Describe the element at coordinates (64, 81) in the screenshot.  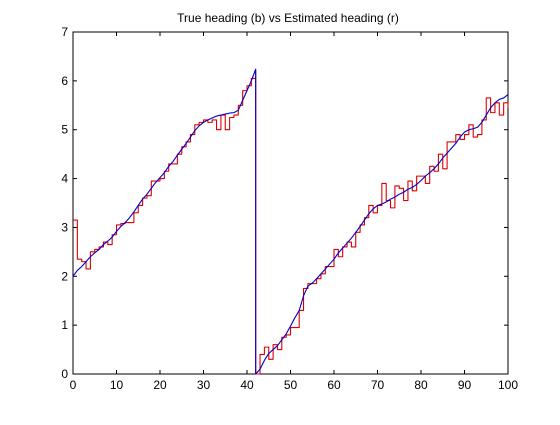
I see `y-tick-label: 6` at that location.